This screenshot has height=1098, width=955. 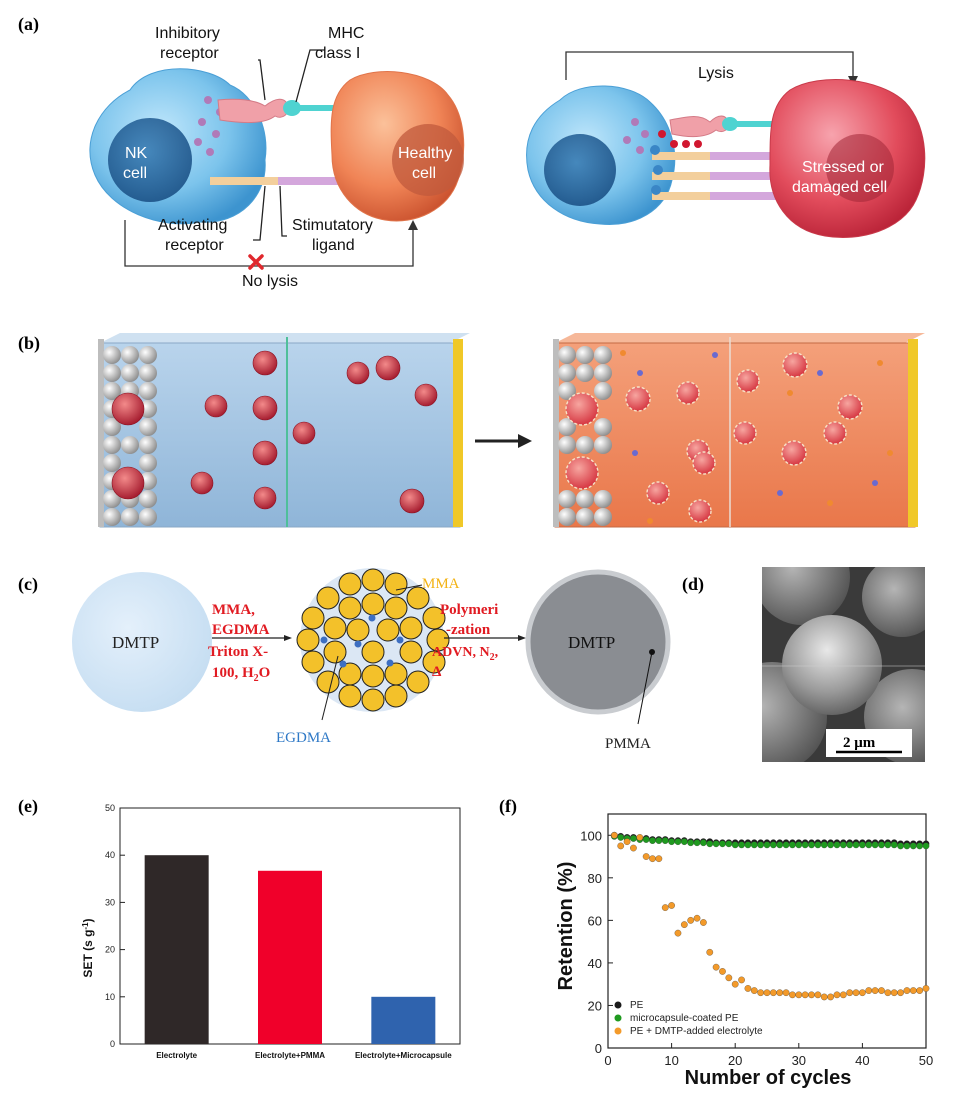 What do you see at coordinates (29, 343) in the screenshot?
I see `panel-b-label: (b)` at bounding box center [29, 343].